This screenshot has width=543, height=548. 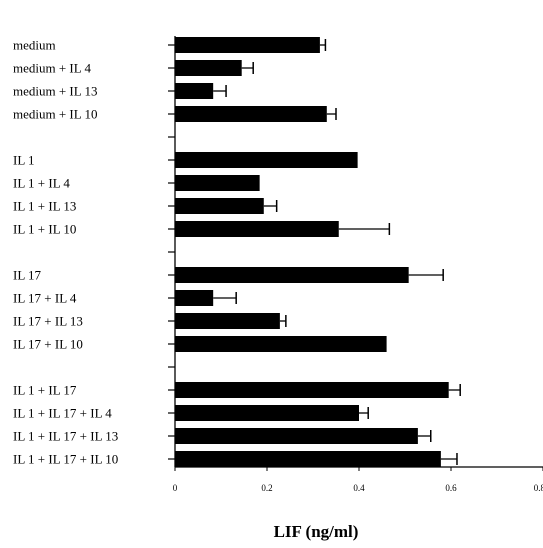 What do you see at coordinates (48, 344) in the screenshot?
I see `category-label: IL 17 + IL 10` at bounding box center [48, 344].